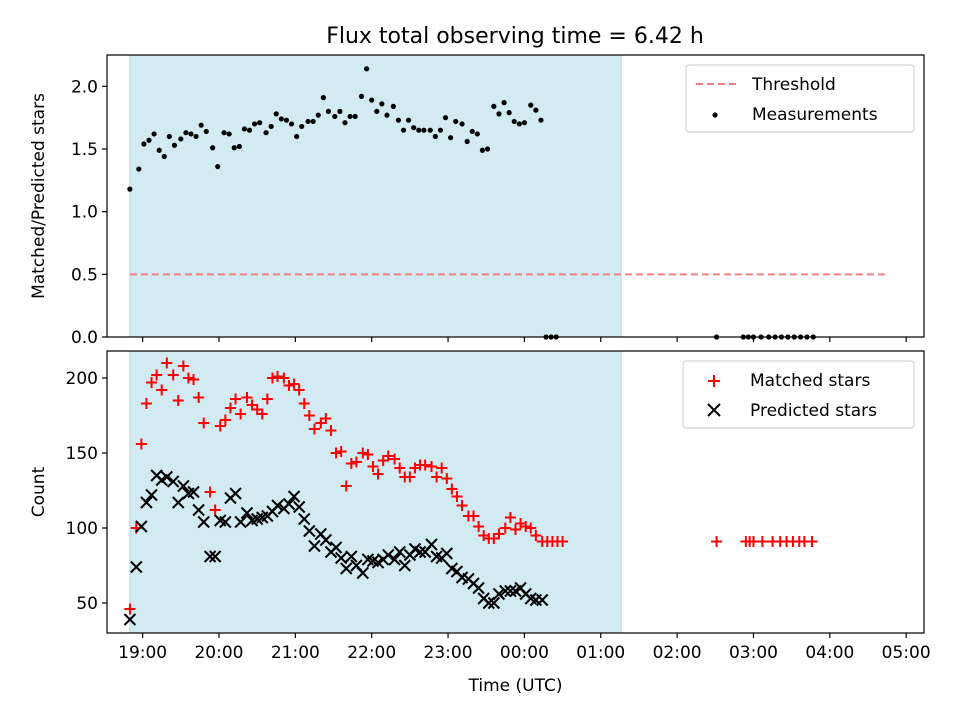 The height and width of the screenshot is (720, 960). What do you see at coordinates (39, 491) in the screenshot?
I see `y-axis-label: Count` at bounding box center [39, 491].